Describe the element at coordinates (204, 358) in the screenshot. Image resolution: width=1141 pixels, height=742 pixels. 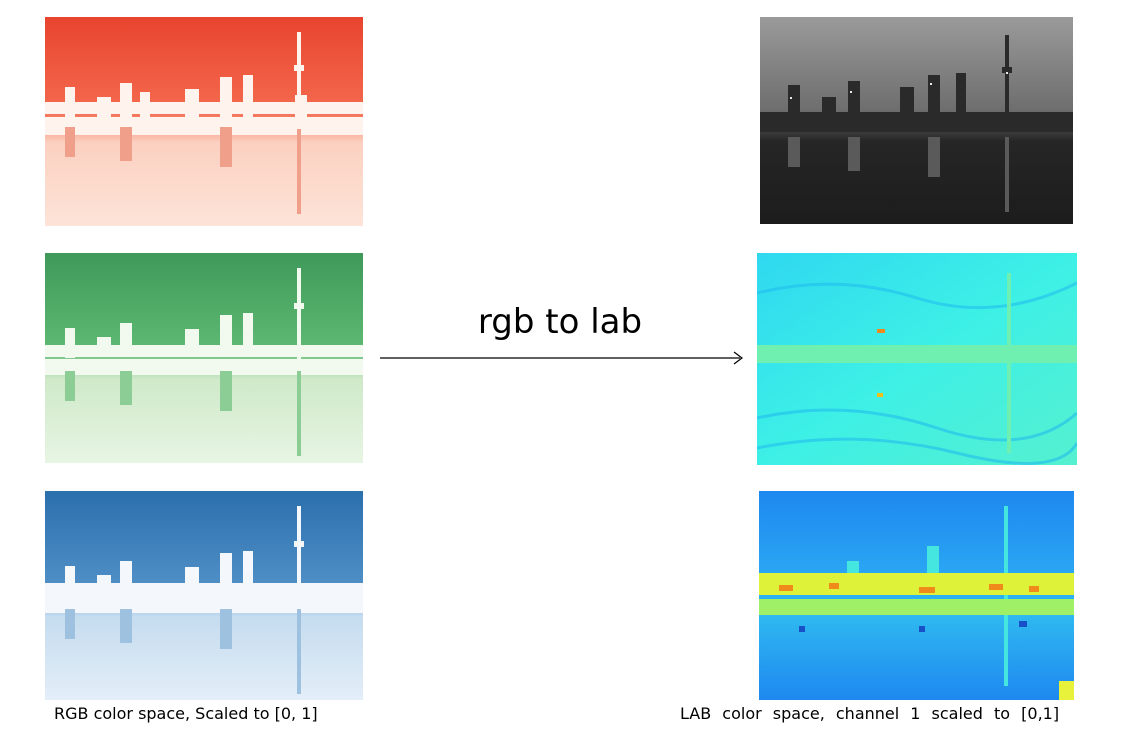
I see `green-channel-image` at that location.